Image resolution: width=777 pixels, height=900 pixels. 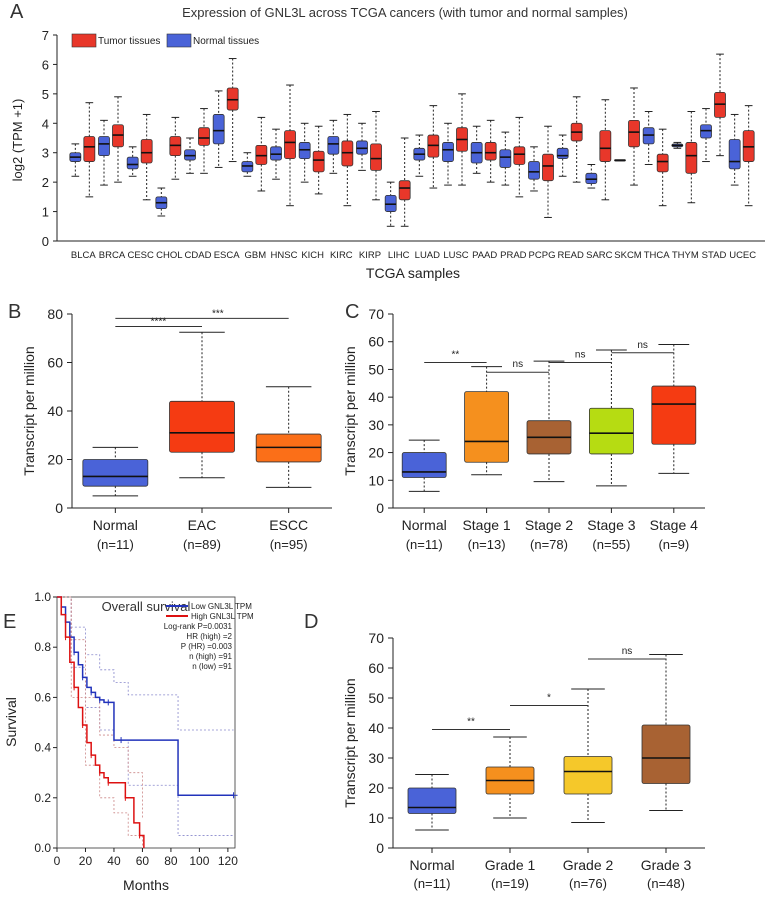 I want to click on y-tick-label-d: 30, so click(x=376, y=758).